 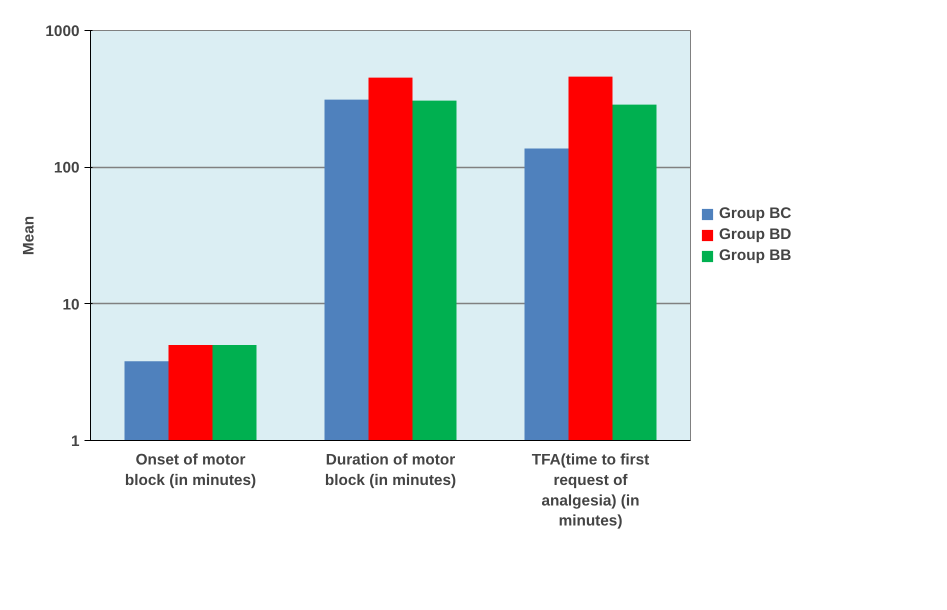 I want to click on legend-label: Group BC, so click(x=755, y=214).